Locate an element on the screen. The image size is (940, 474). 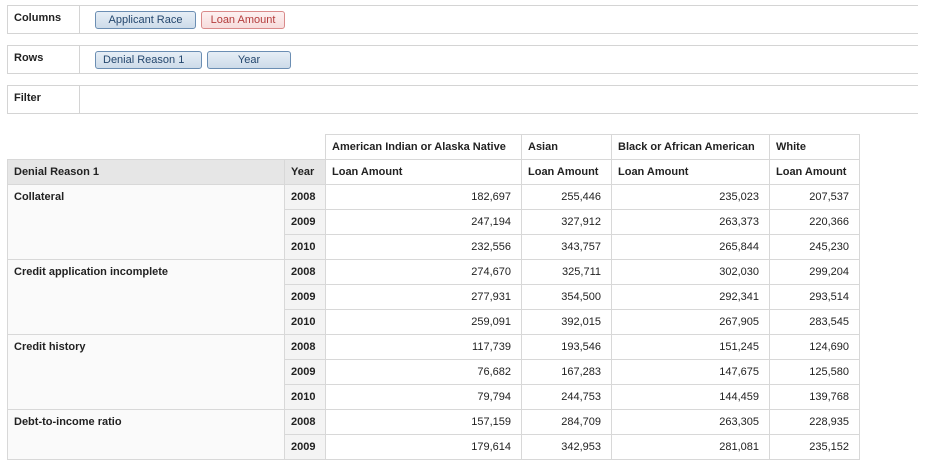
loan-amount-cell: 255,446 is located at coordinates (566, 197).